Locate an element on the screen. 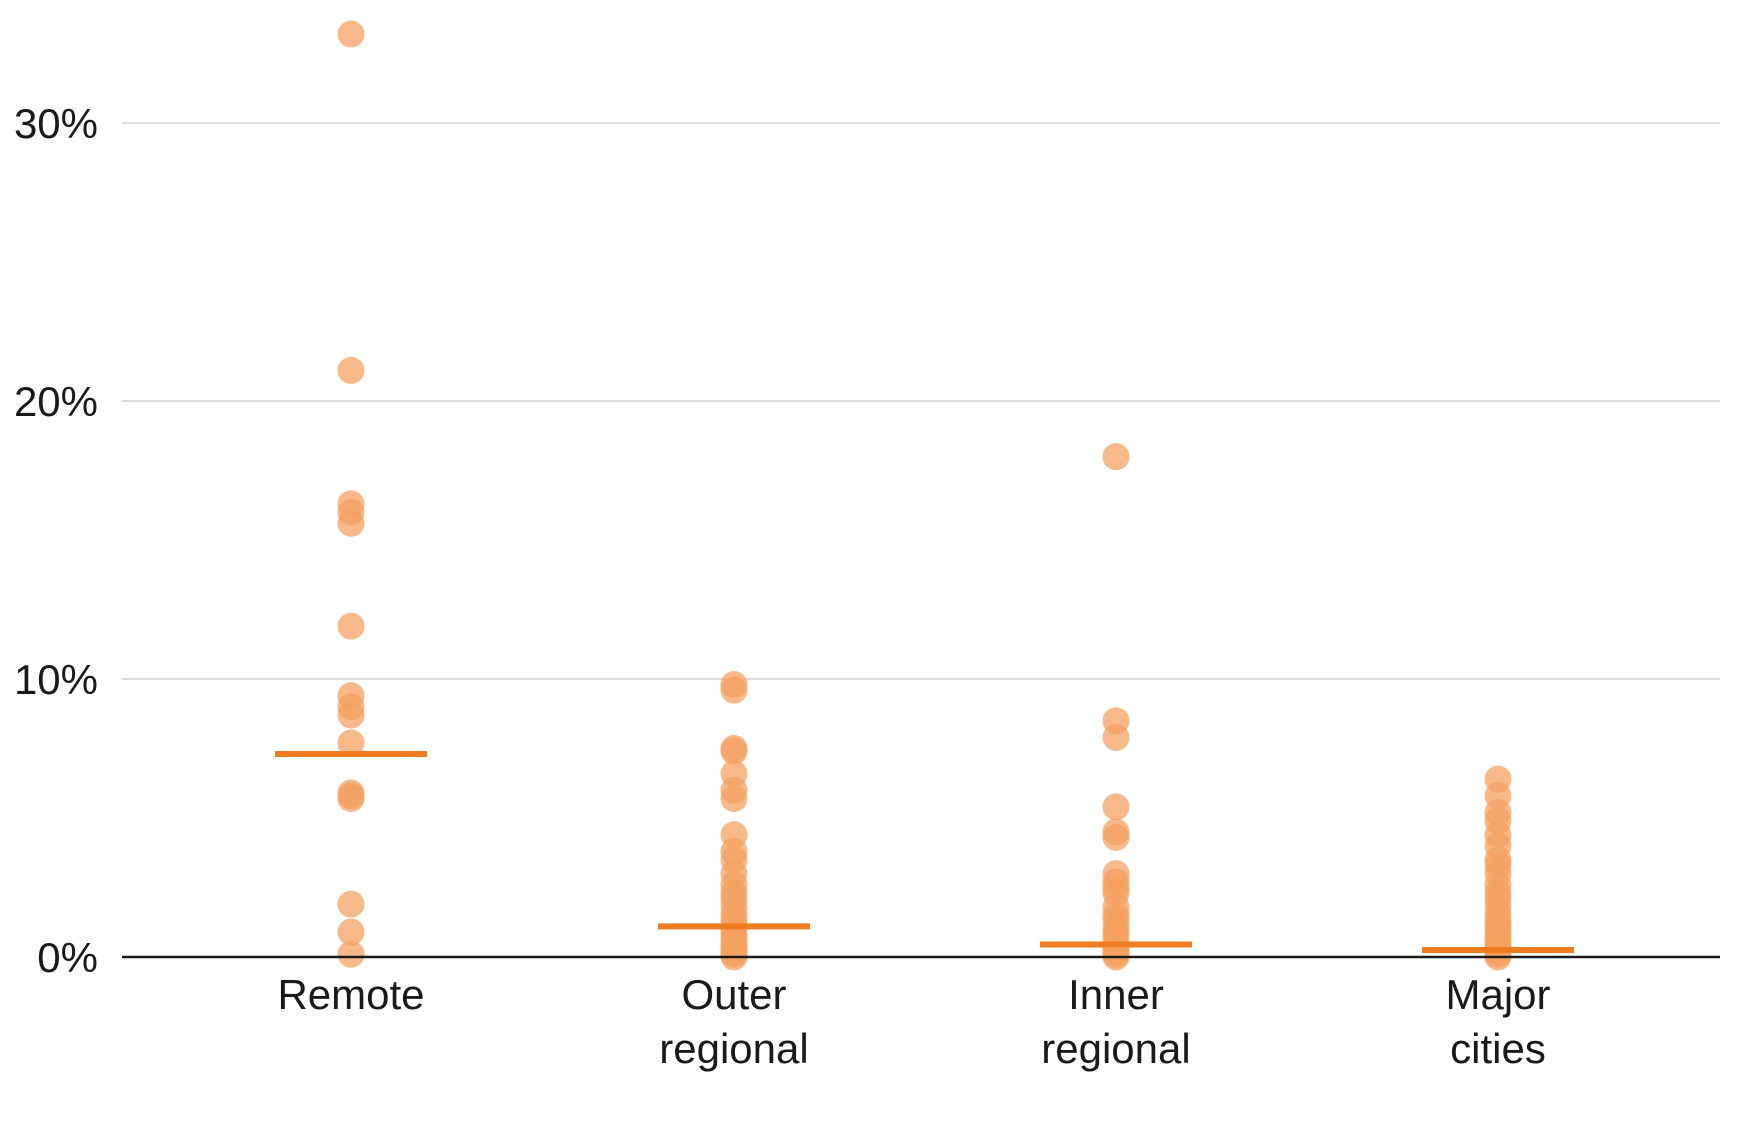 This screenshot has height=1142, width=1745. category-label-inner-regional: regional is located at coordinates (1115, 1048).